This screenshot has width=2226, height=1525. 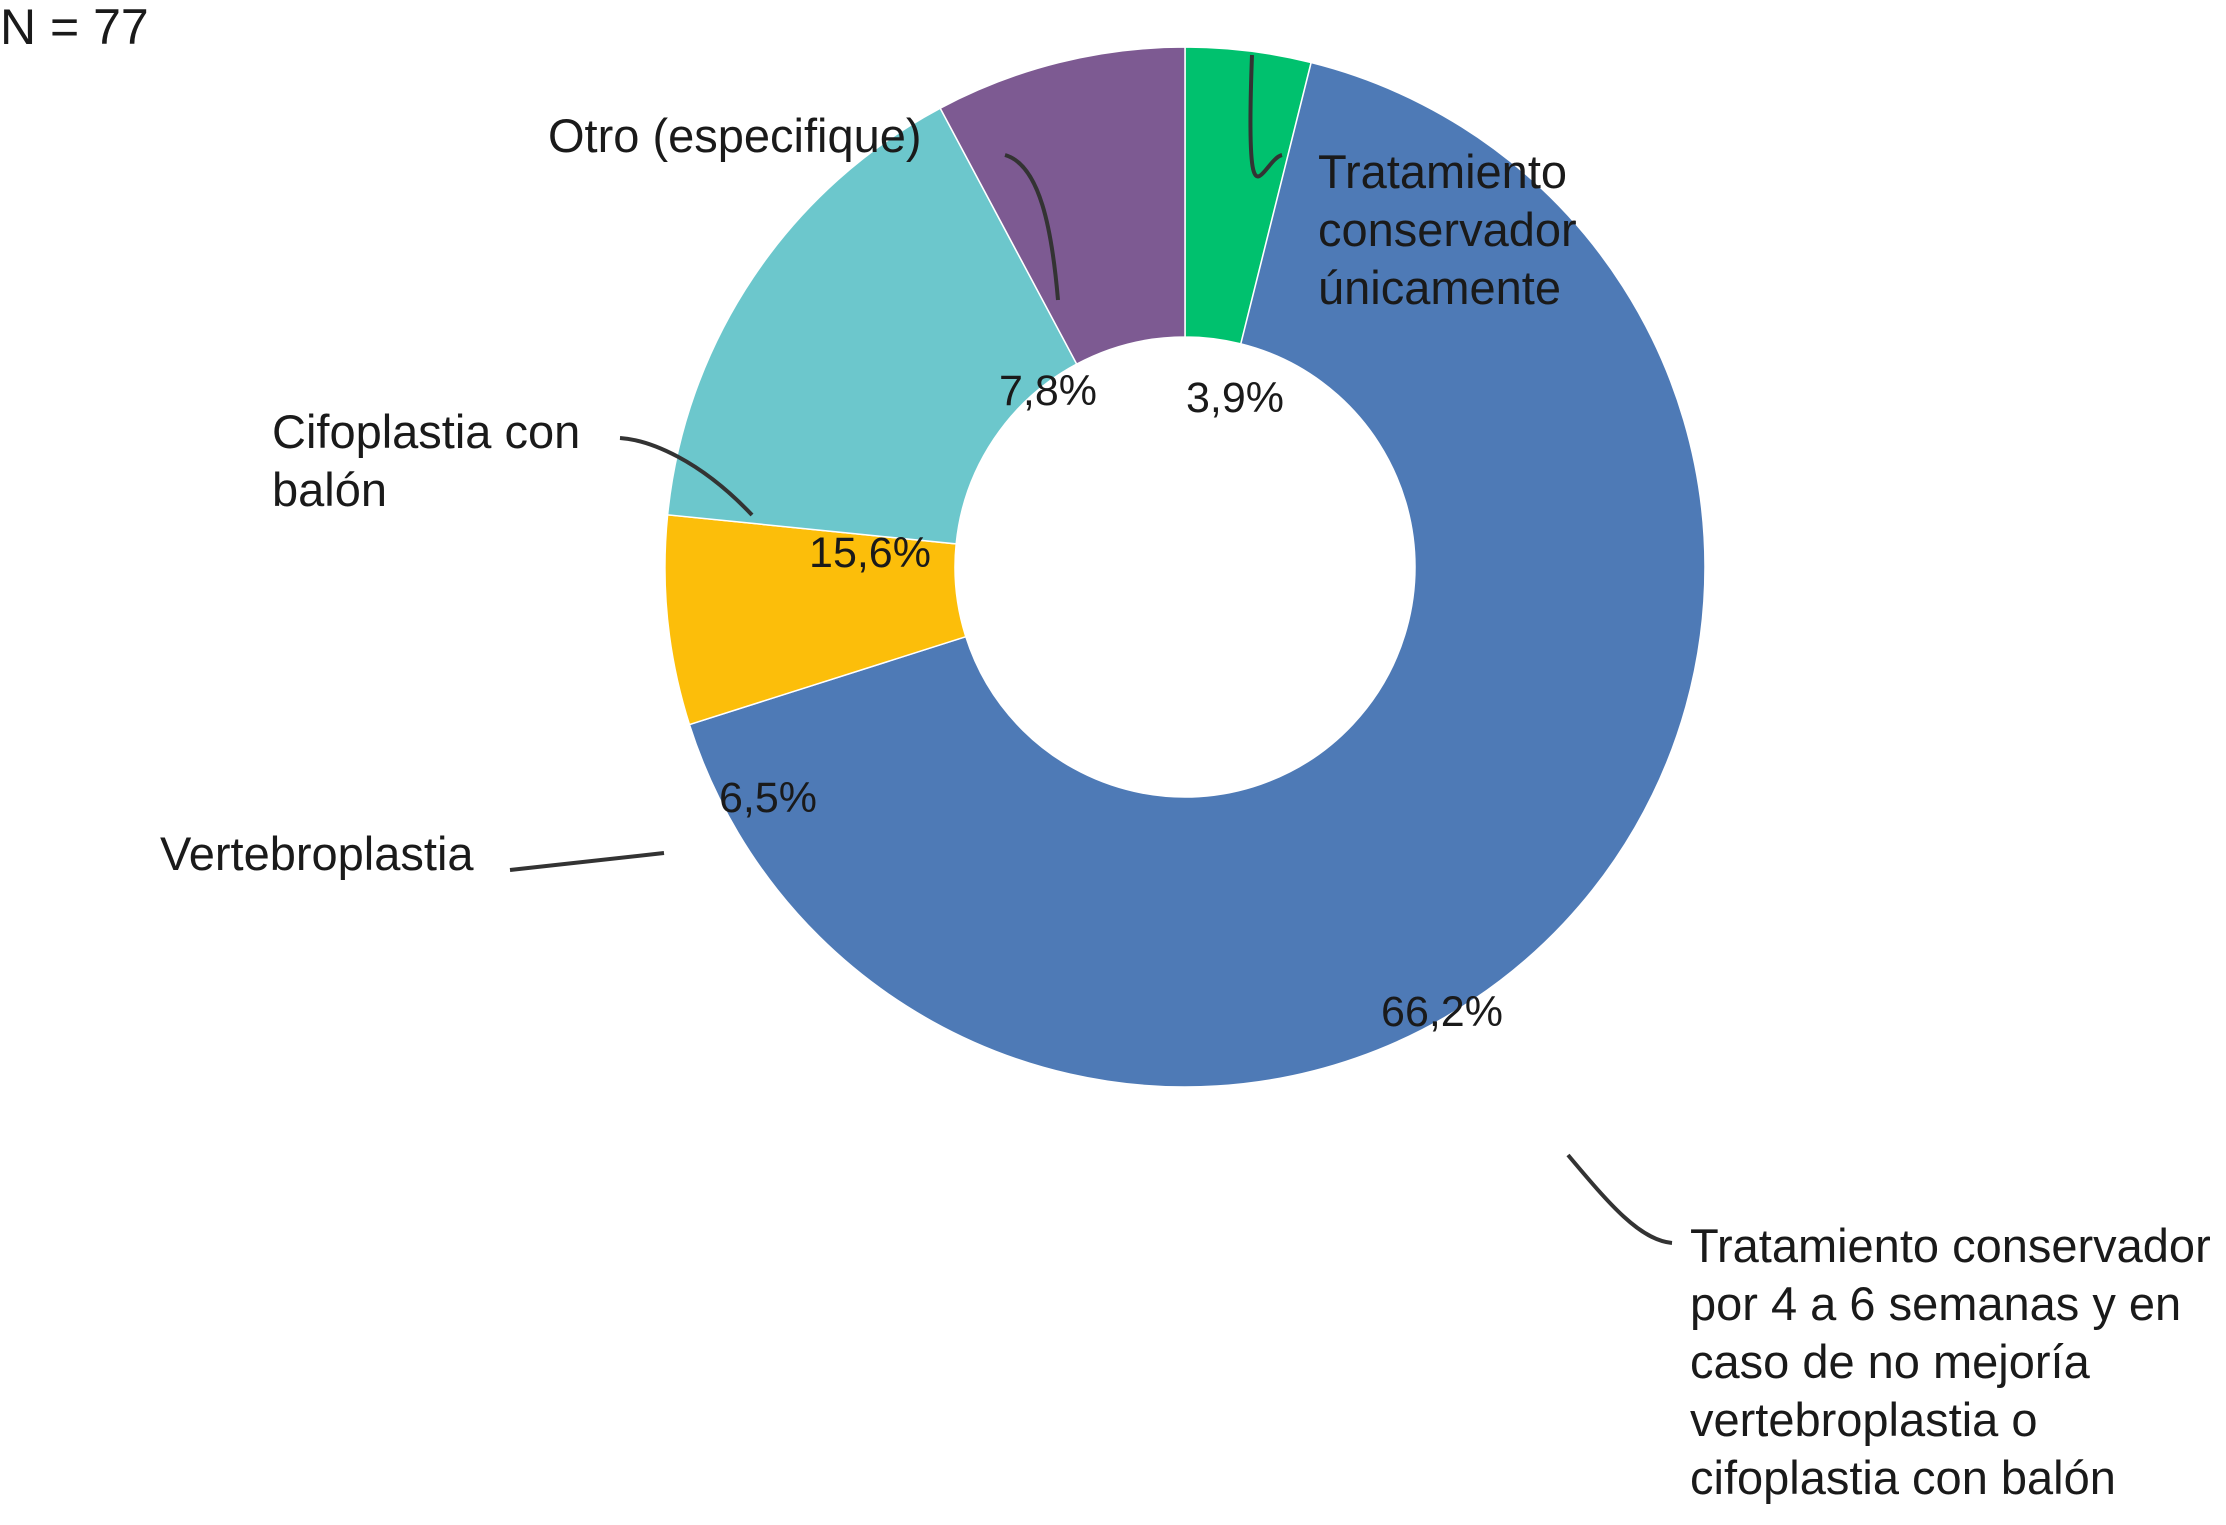 What do you see at coordinates (1048, 391) in the screenshot?
I see `slice-value-label: 7,8%` at bounding box center [1048, 391].